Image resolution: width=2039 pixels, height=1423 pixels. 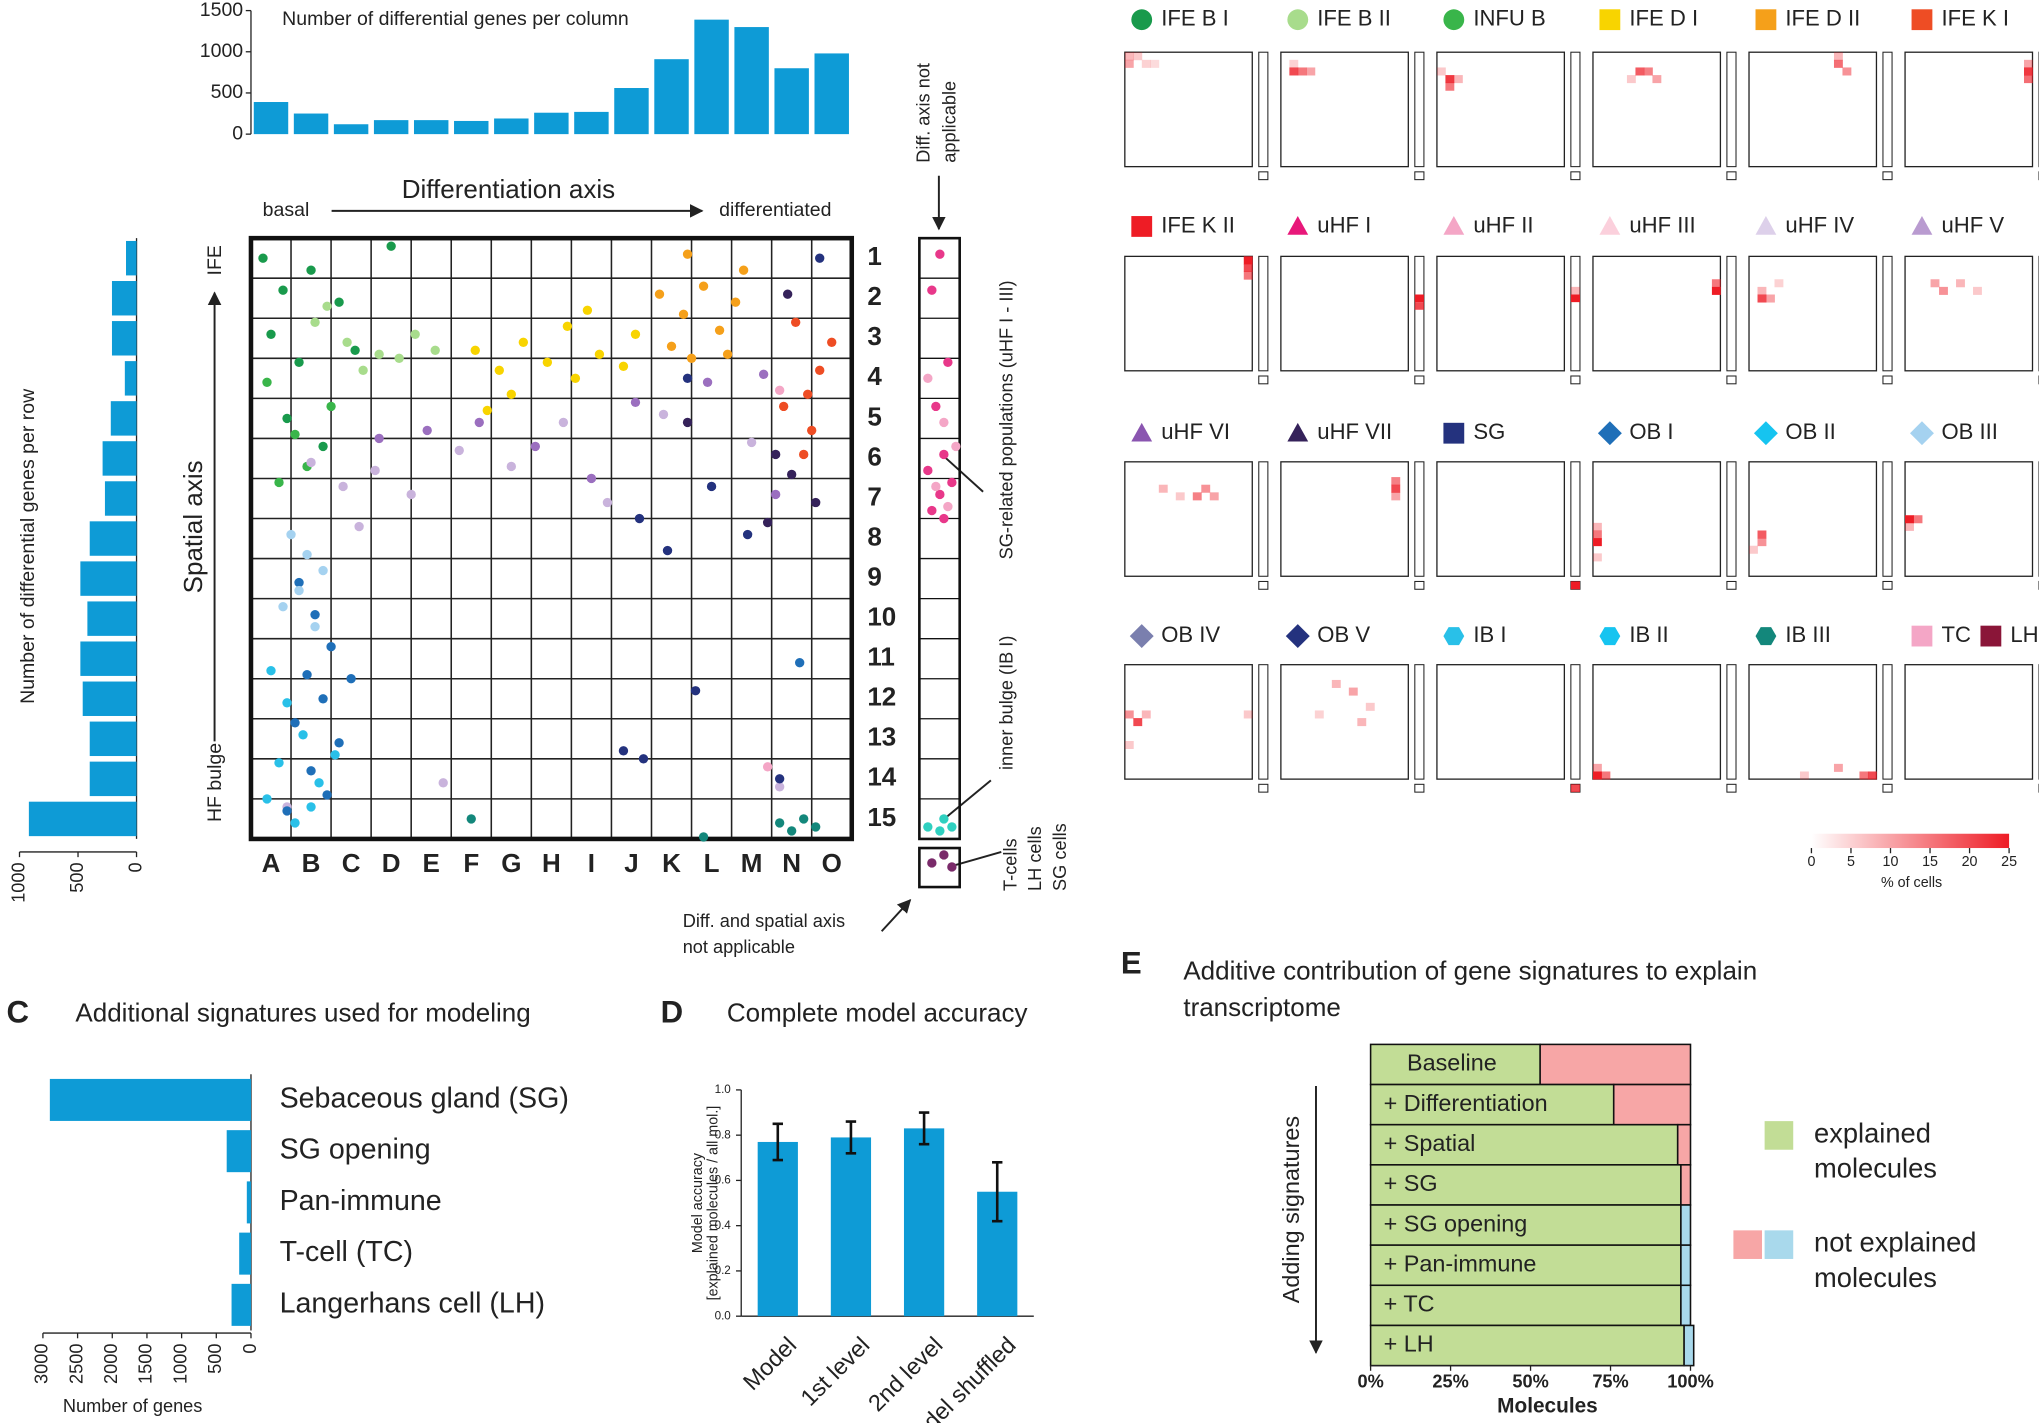 I want to click on chart-title: transcriptome, so click(x=1261, y=1007).